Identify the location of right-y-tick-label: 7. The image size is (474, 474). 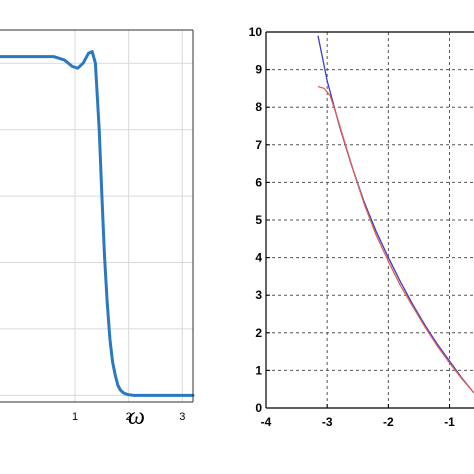
(258, 145).